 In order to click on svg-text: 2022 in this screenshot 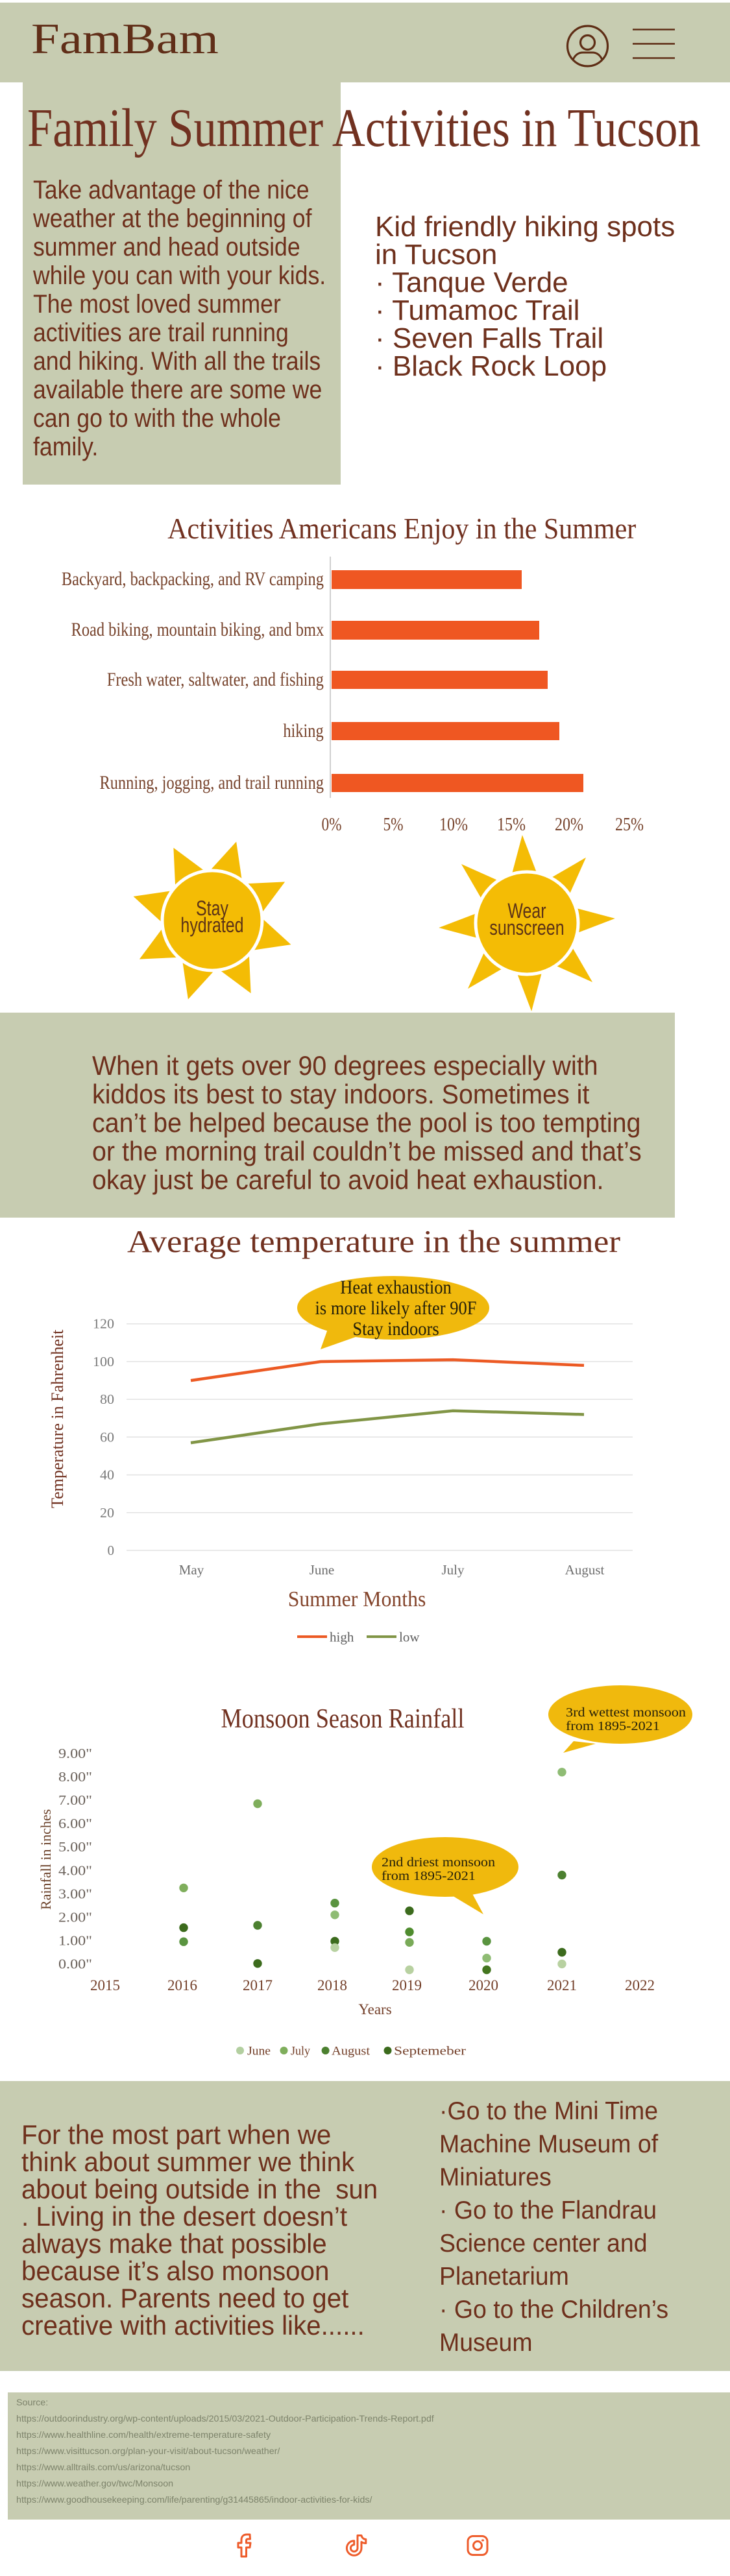, I will do `click(640, 1985)`.